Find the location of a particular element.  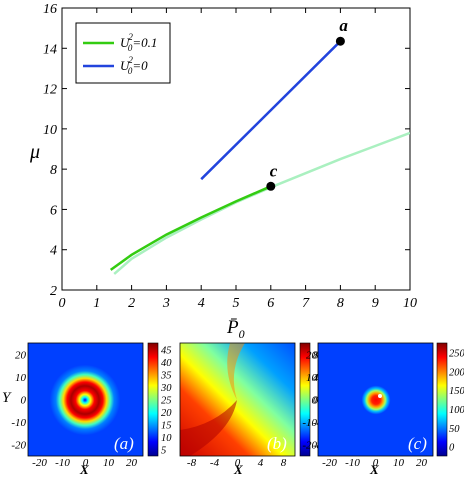

y-tick-label: 14 is located at coordinates (50, 49).